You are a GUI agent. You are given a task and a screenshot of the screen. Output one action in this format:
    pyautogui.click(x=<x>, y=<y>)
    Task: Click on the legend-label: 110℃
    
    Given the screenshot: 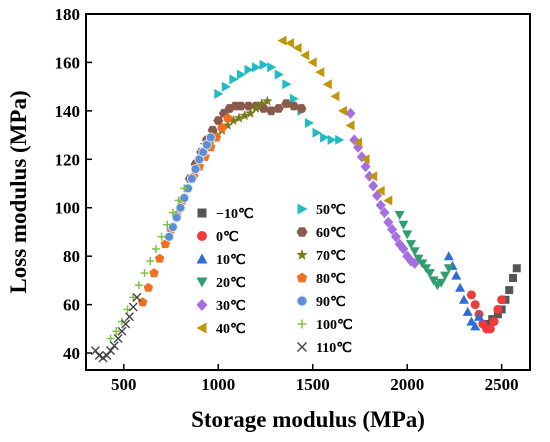 What is the action you would take?
    pyautogui.click(x=334, y=348)
    